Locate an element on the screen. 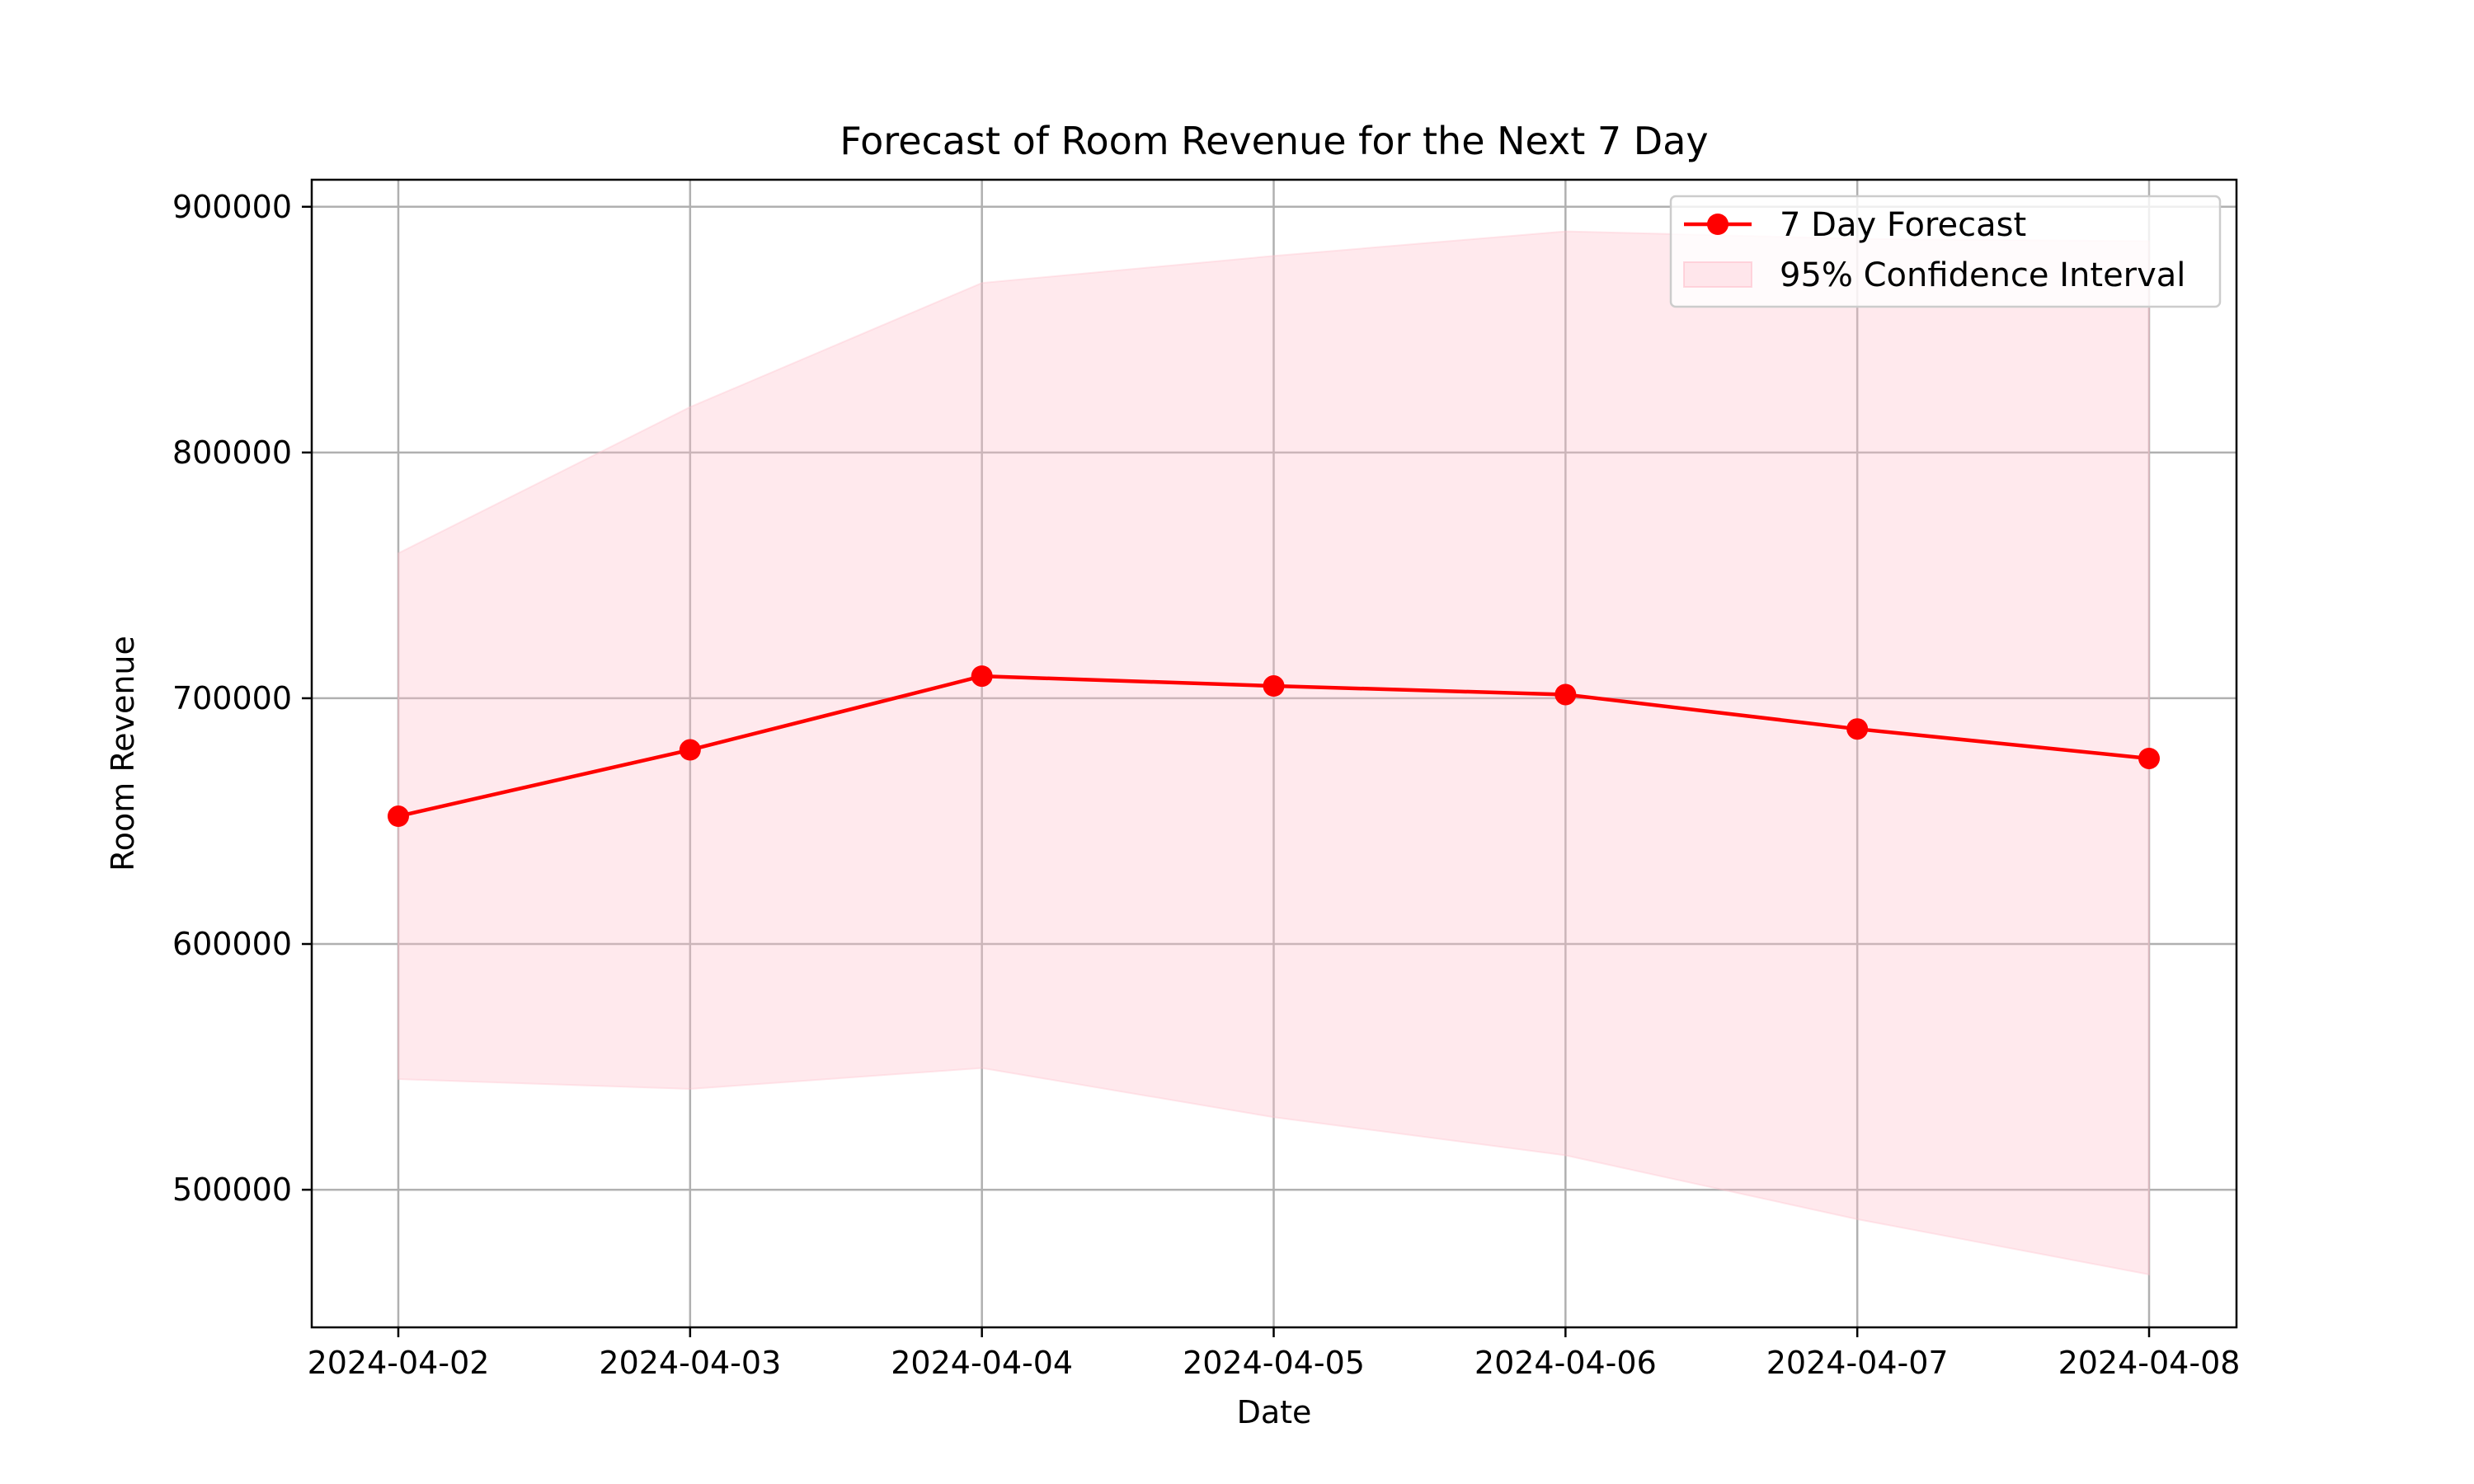 This screenshot has height=1484, width=2474. legend-box is located at coordinates (1945, 251).